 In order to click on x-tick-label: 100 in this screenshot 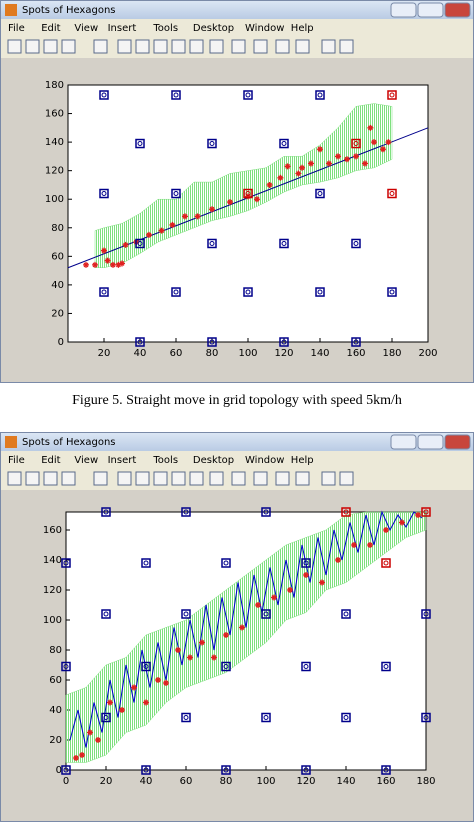, I will do `click(265, 781)`.